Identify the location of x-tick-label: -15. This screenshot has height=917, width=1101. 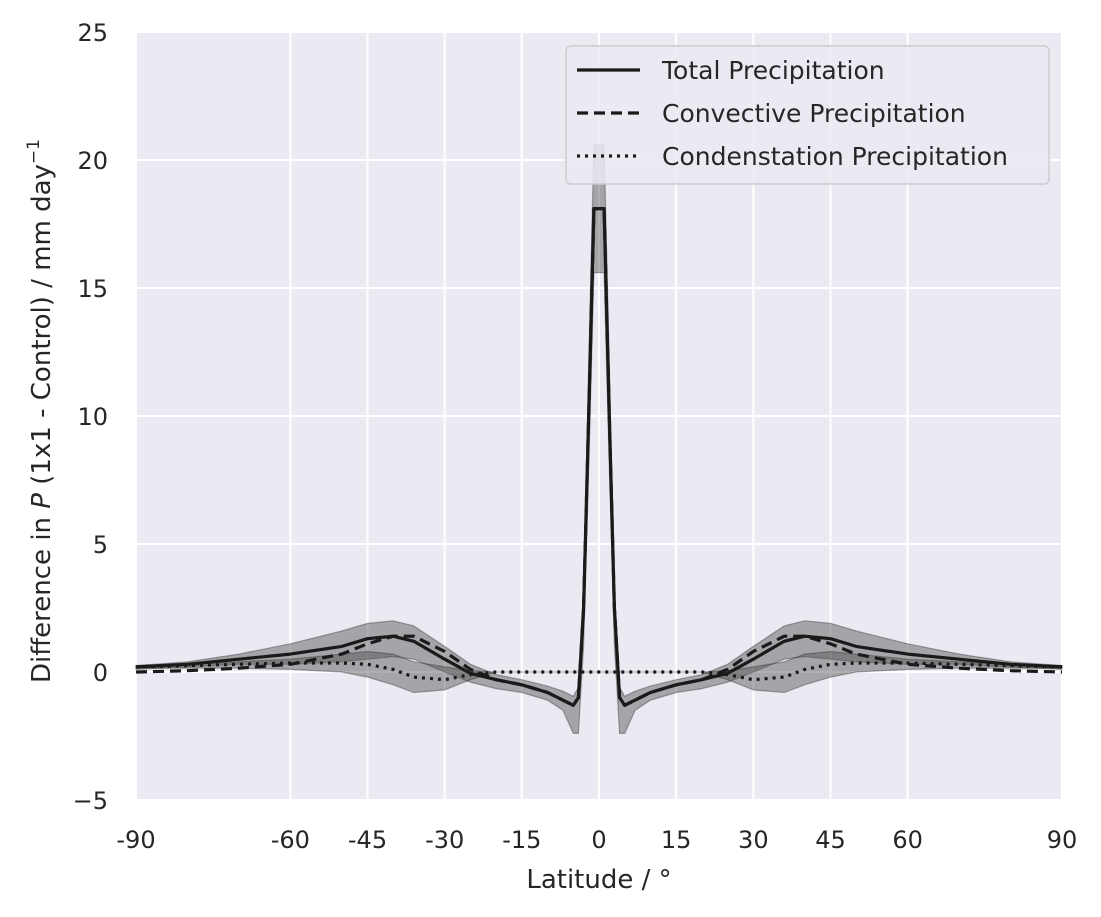
(521, 840).